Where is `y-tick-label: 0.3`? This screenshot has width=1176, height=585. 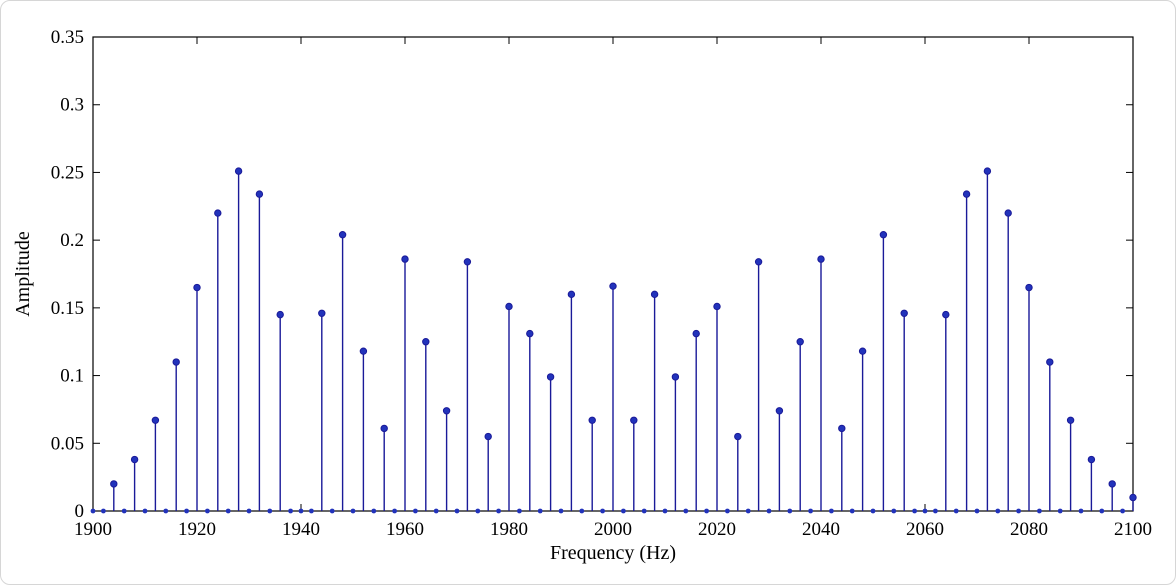
y-tick-label: 0.3 is located at coordinates (72, 105).